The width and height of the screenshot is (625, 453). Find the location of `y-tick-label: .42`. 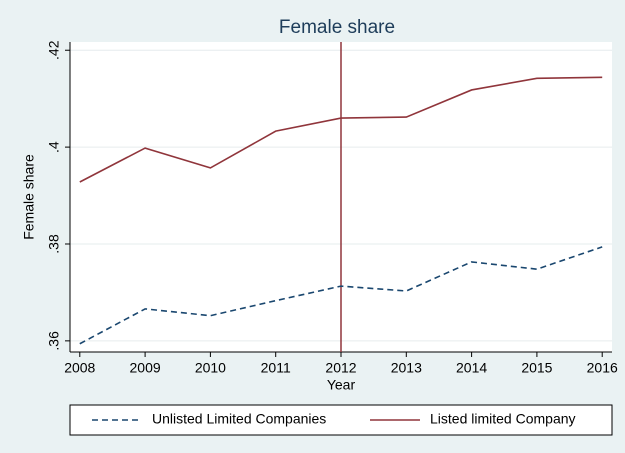

y-tick-label: .42 is located at coordinates (54, 50).